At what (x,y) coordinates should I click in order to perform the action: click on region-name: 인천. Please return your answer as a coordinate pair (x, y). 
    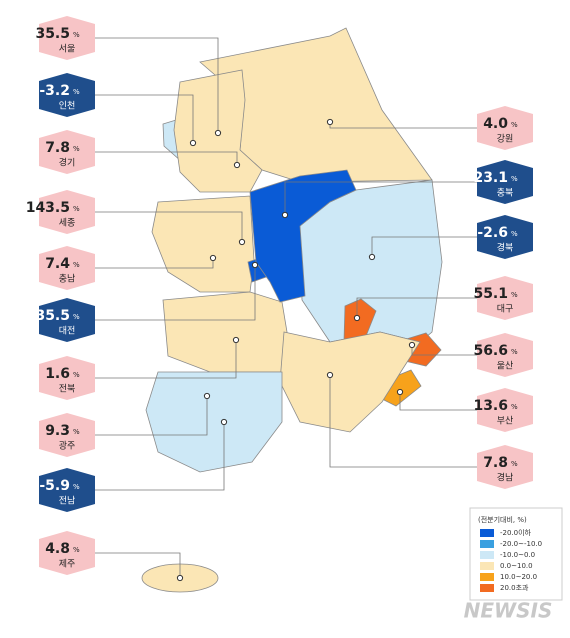
    Looking at the image, I should click on (67, 106).